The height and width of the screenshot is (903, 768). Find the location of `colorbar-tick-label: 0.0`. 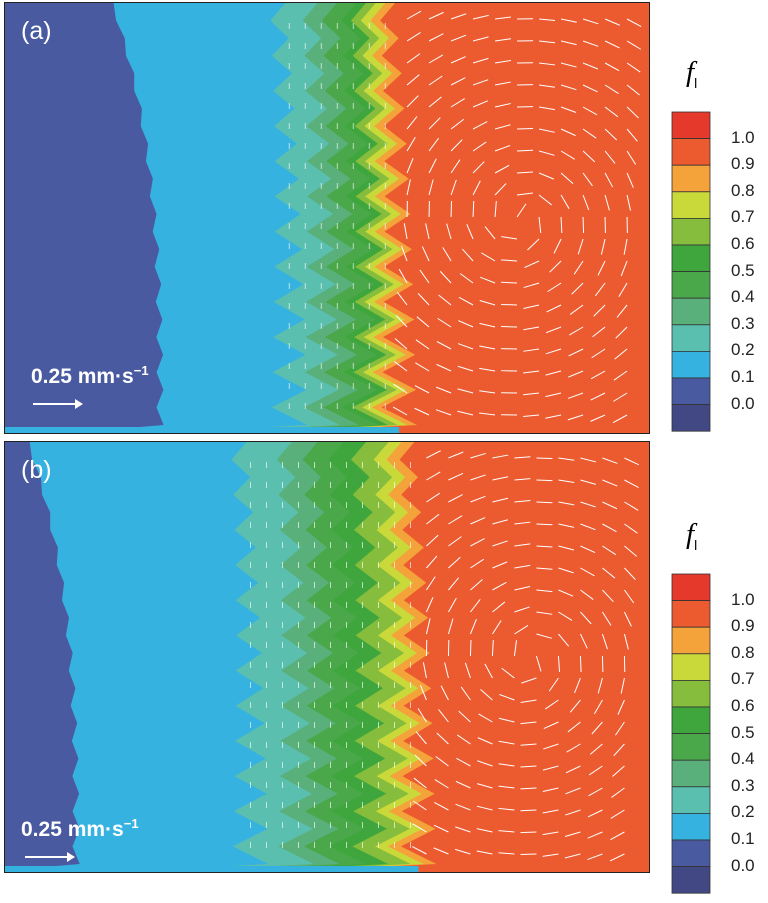

colorbar-tick-label: 0.0 is located at coordinates (743, 403).